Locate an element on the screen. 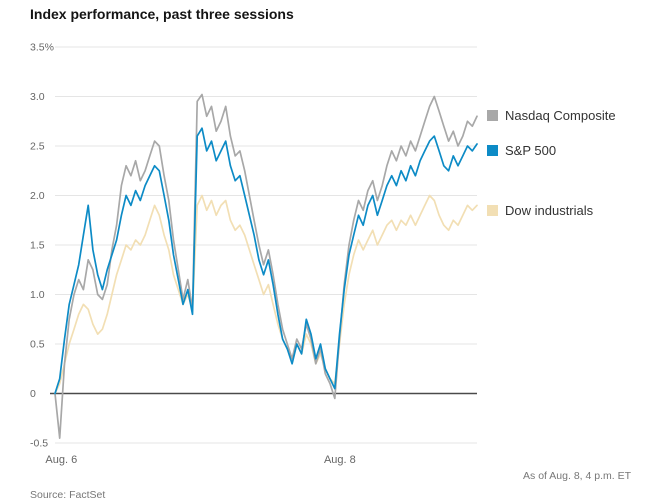  y-tick-label: 2.0 is located at coordinates (37, 196).